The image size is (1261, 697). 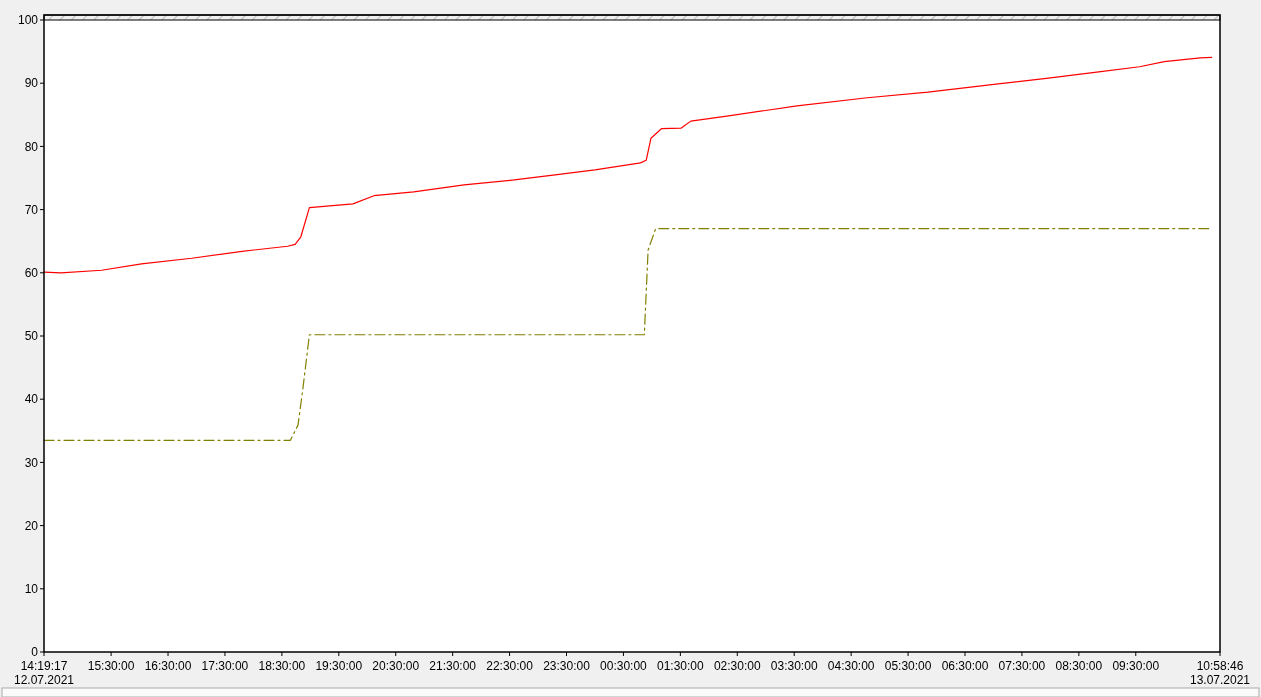 I want to click on x-tick-label: 18:30:00, so click(x=282, y=666).